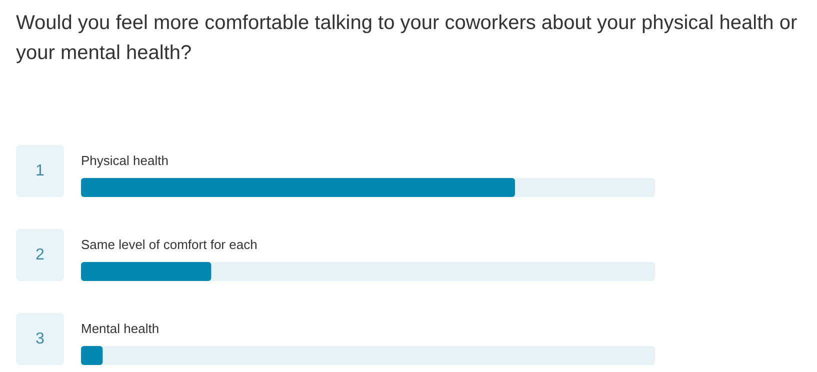  I want to click on number-box: 3, so click(40, 339).